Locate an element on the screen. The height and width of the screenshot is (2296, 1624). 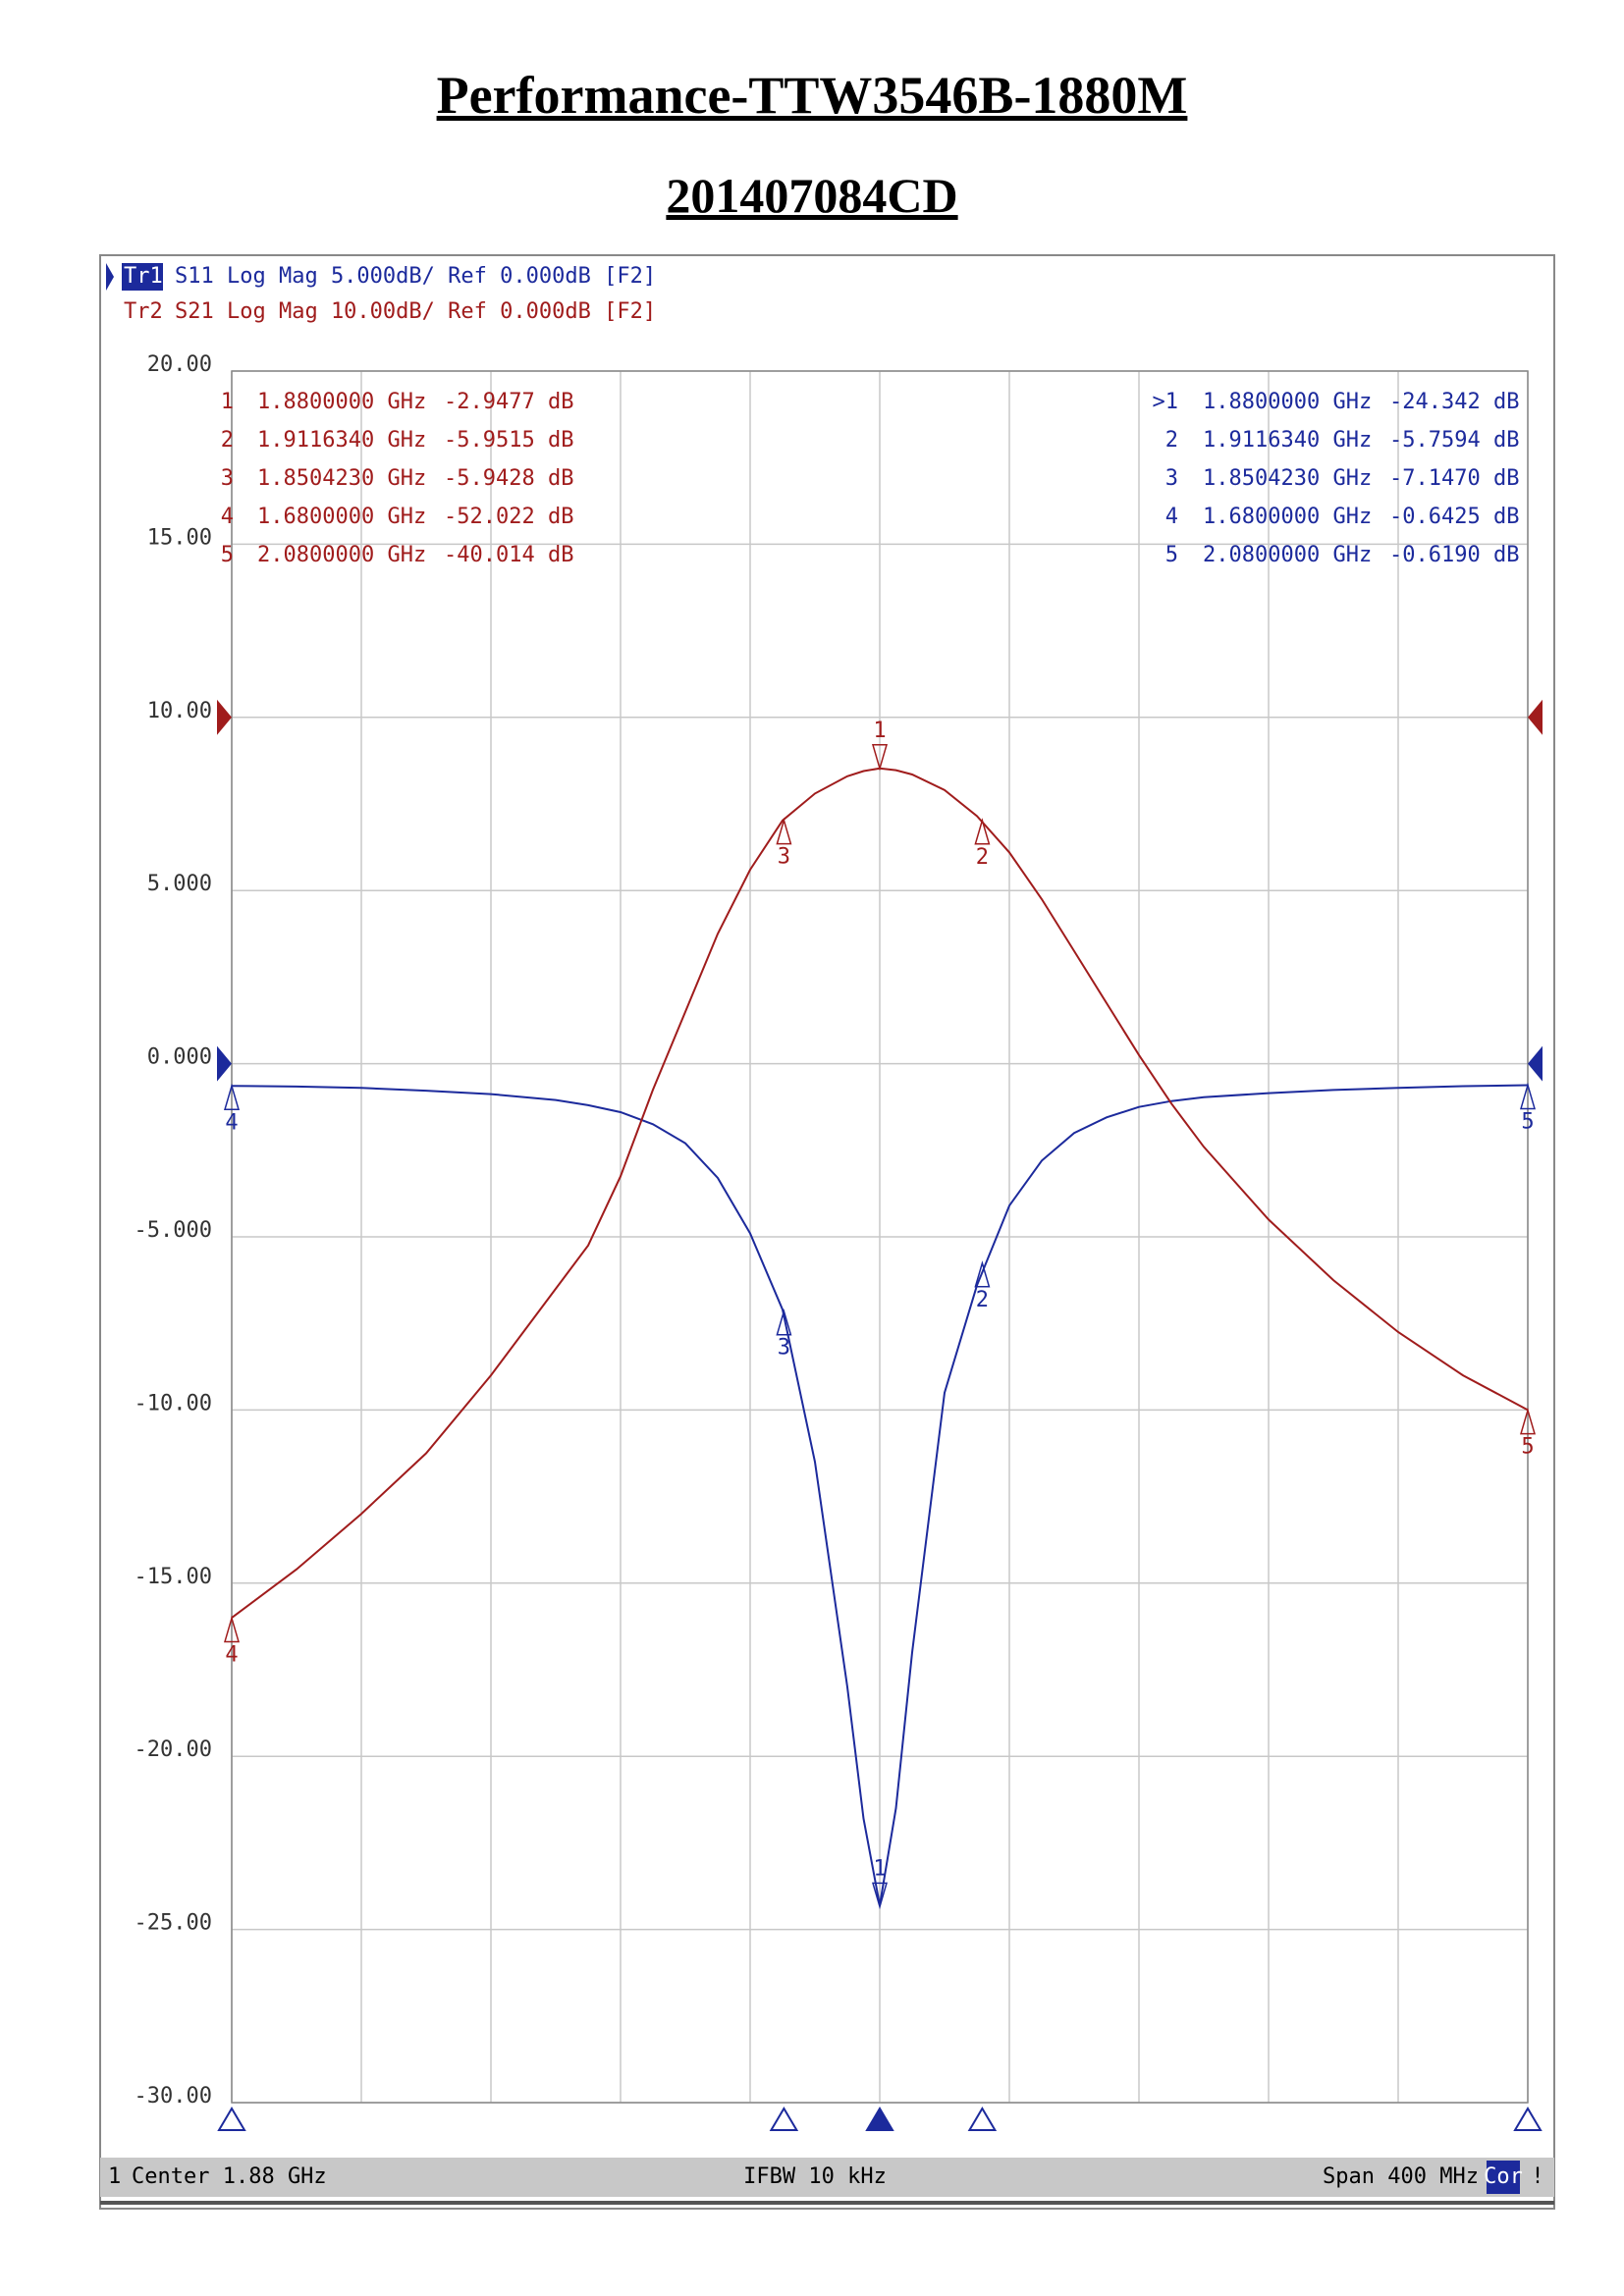
y-tick-label: 15.00 is located at coordinates (179, 537).